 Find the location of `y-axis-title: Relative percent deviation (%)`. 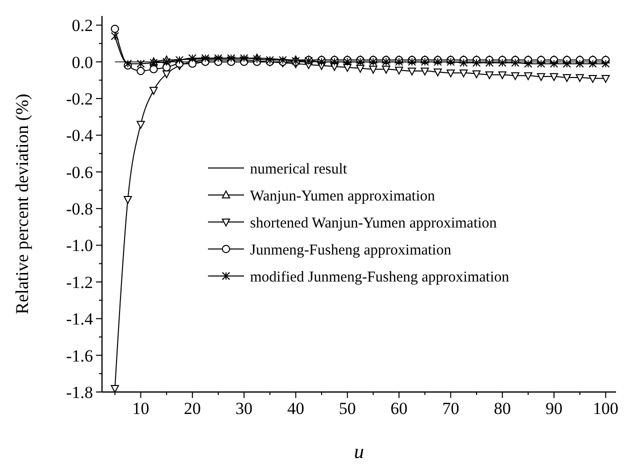

y-axis-title: Relative percent deviation (%) is located at coordinates (22, 204).